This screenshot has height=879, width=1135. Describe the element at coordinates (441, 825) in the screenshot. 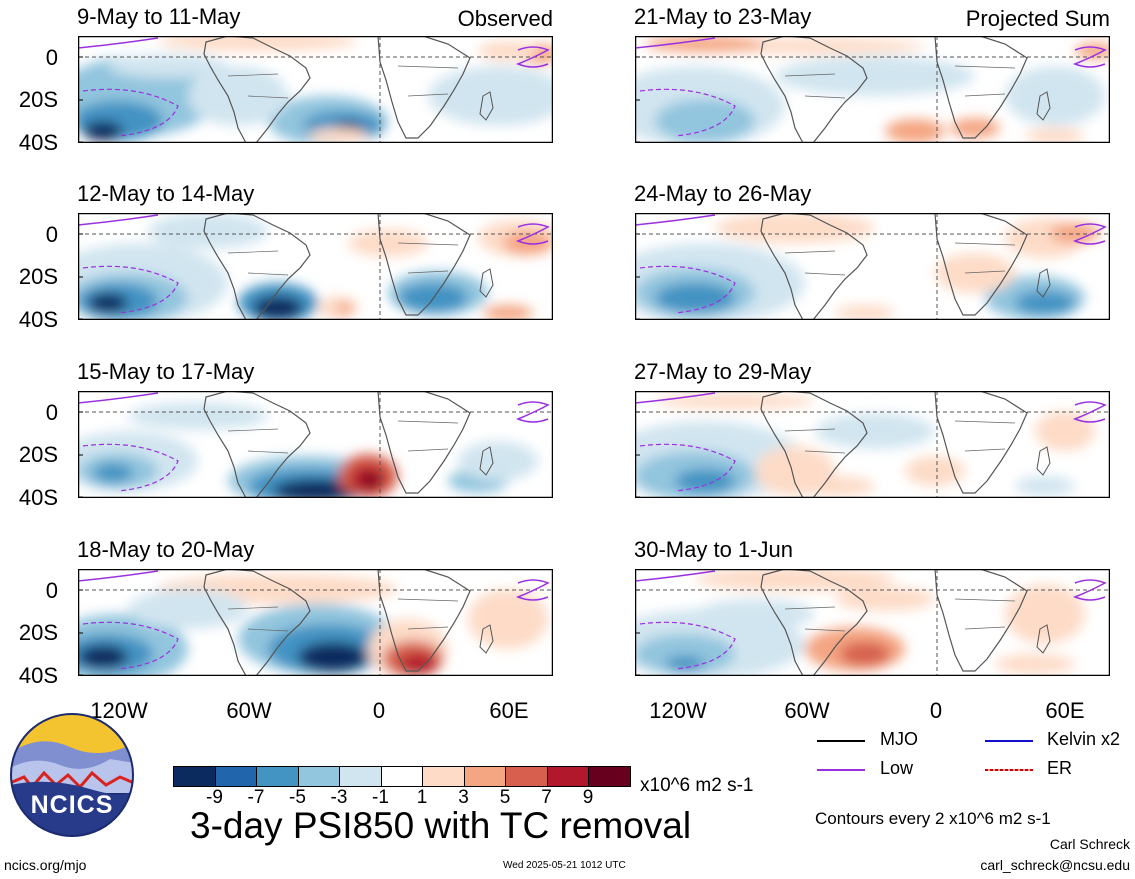

I see `main-title: 3-day PSI850 with TC removal` at that location.